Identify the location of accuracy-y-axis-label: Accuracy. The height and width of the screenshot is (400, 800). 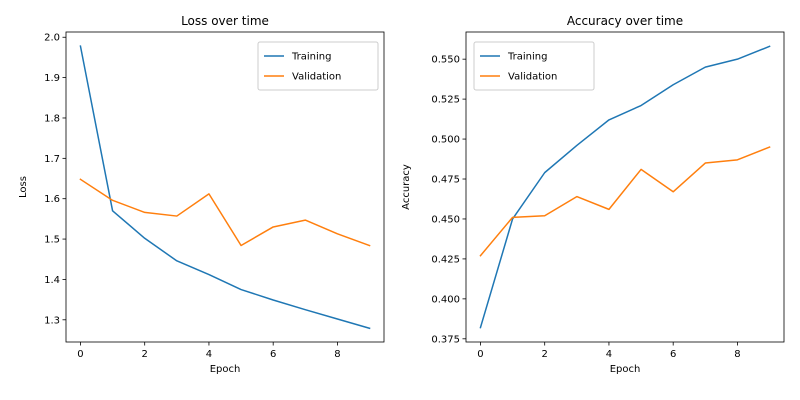
(406, 187).